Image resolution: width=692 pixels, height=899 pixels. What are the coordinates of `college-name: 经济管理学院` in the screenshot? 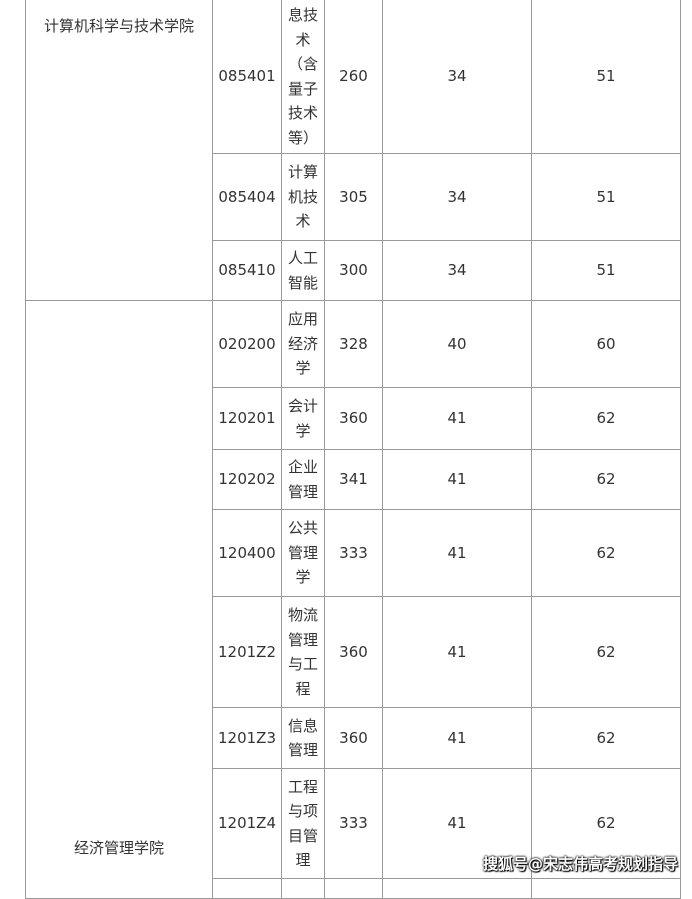 It's located at (118, 848).